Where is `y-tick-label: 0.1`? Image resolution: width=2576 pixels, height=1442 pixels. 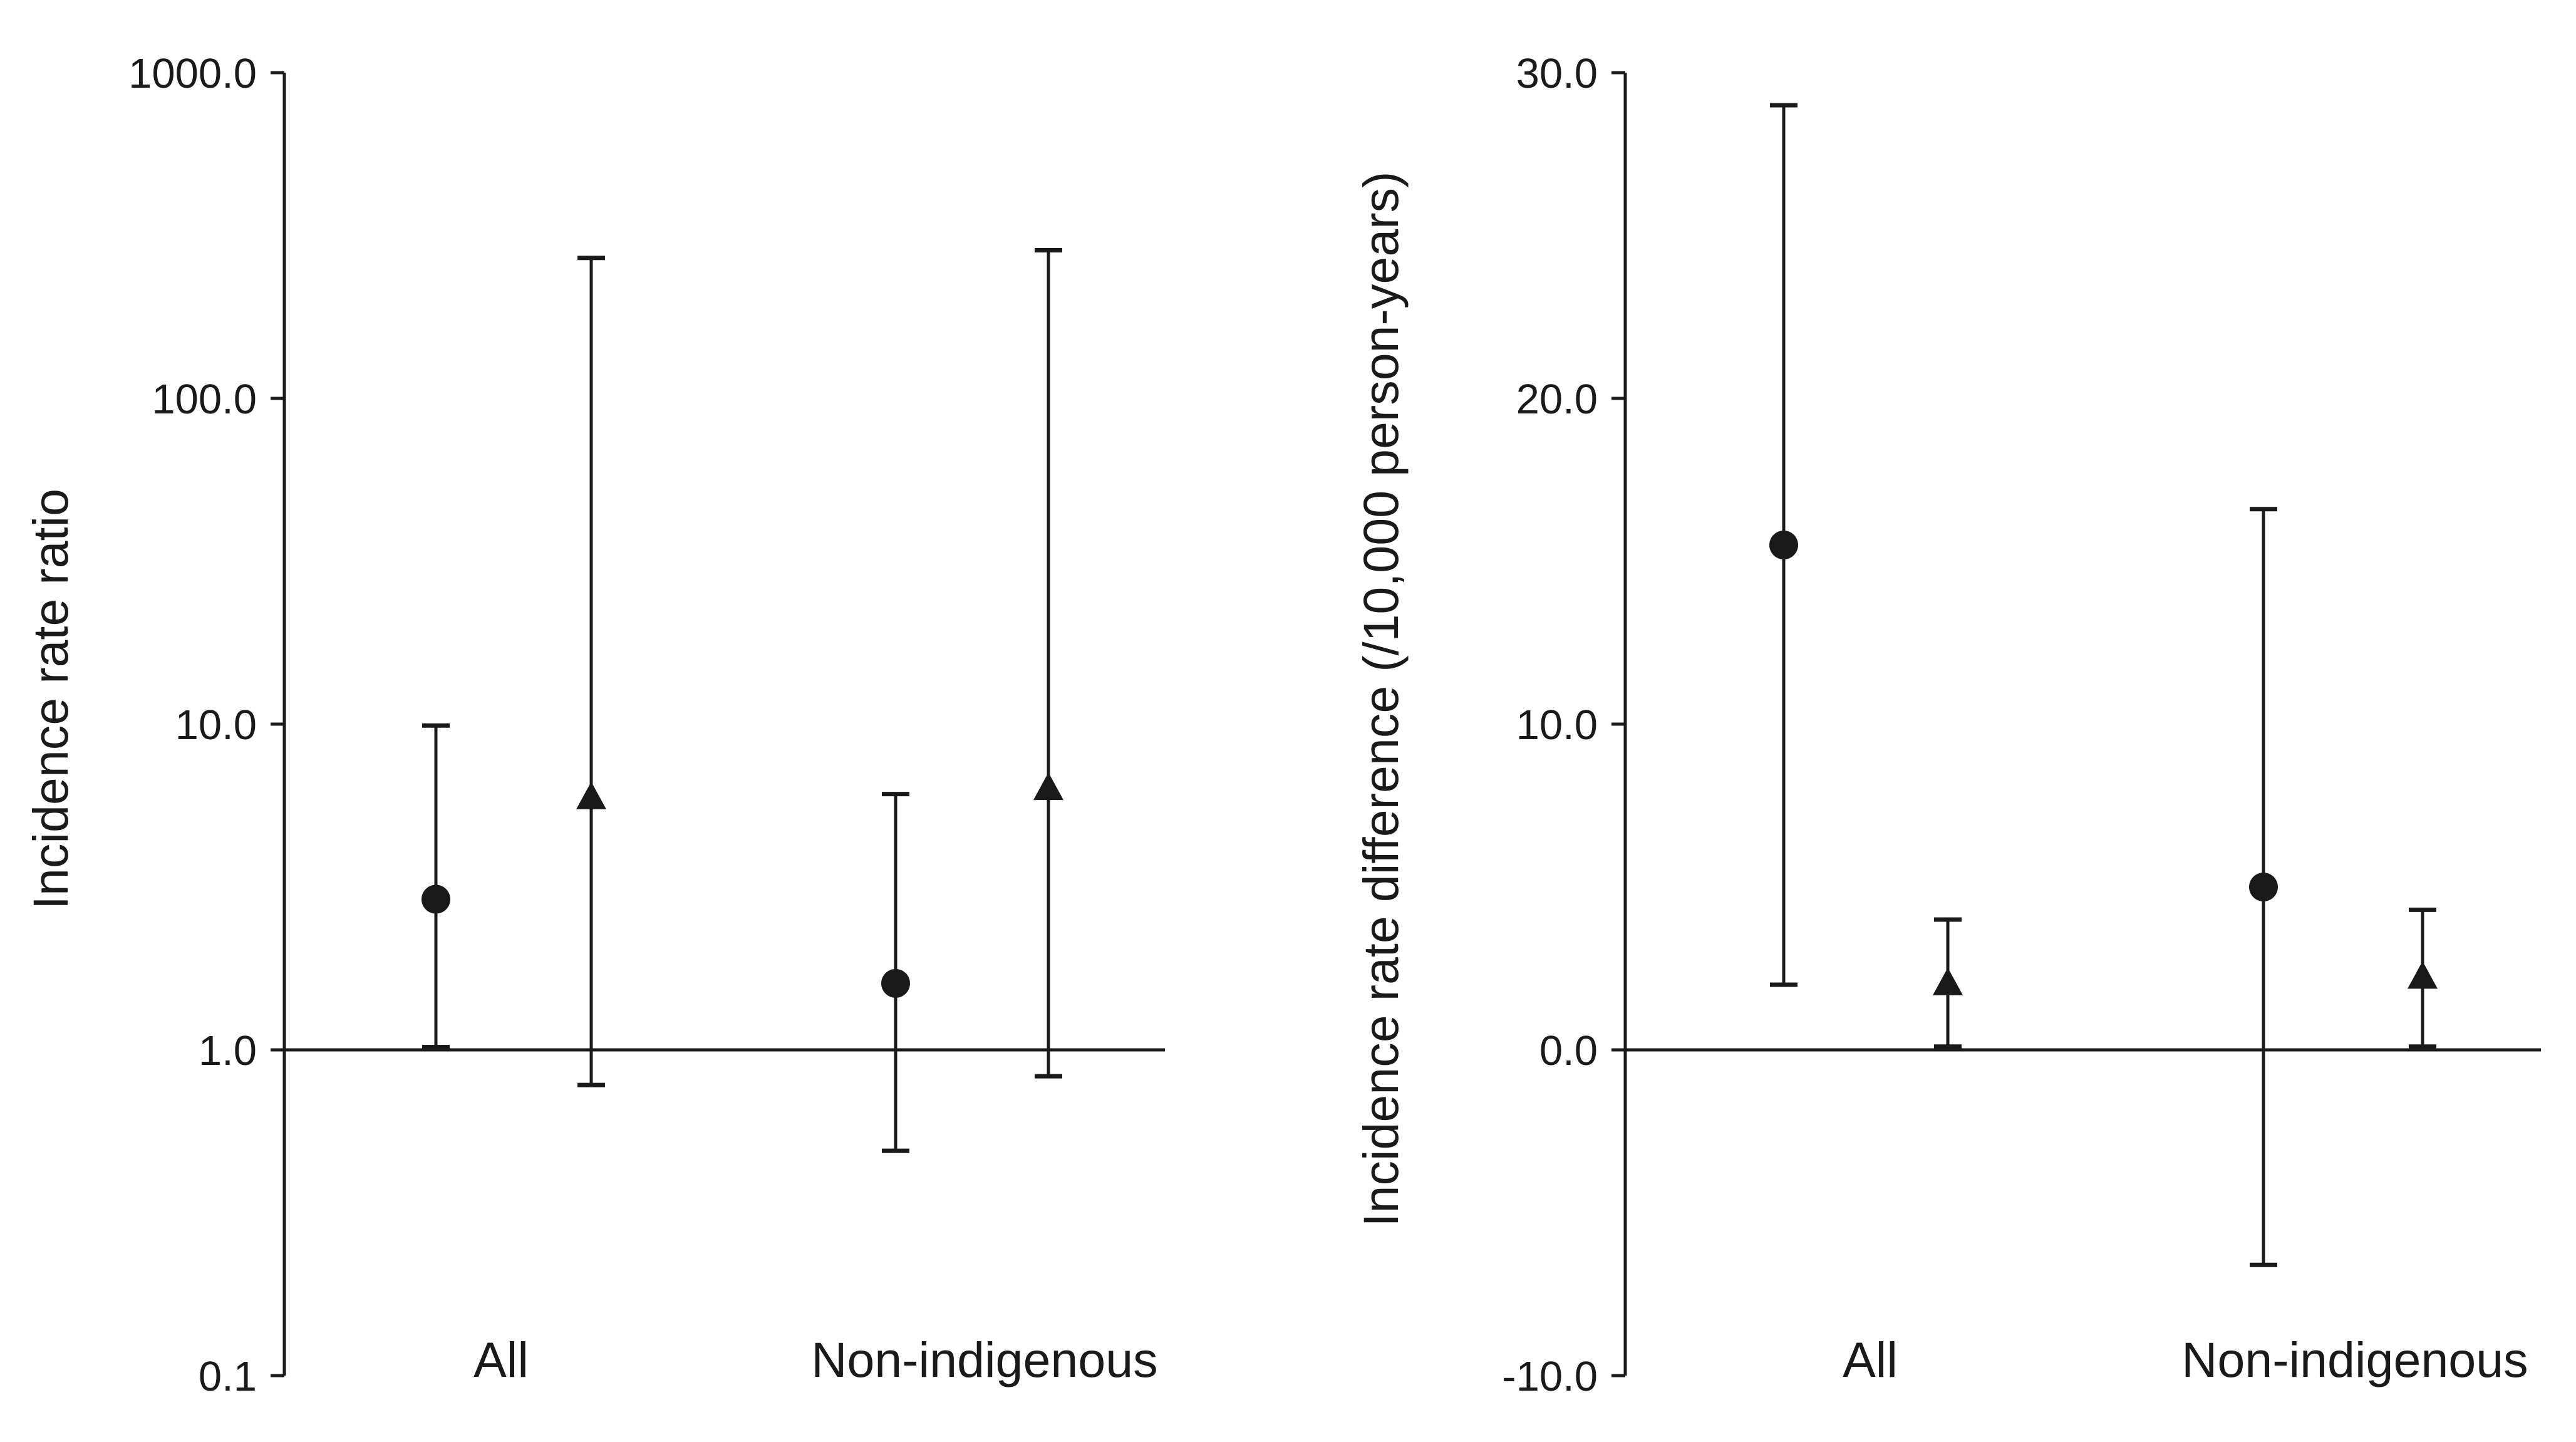
y-tick-label: 0.1 is located at coordinates (228, 1376).